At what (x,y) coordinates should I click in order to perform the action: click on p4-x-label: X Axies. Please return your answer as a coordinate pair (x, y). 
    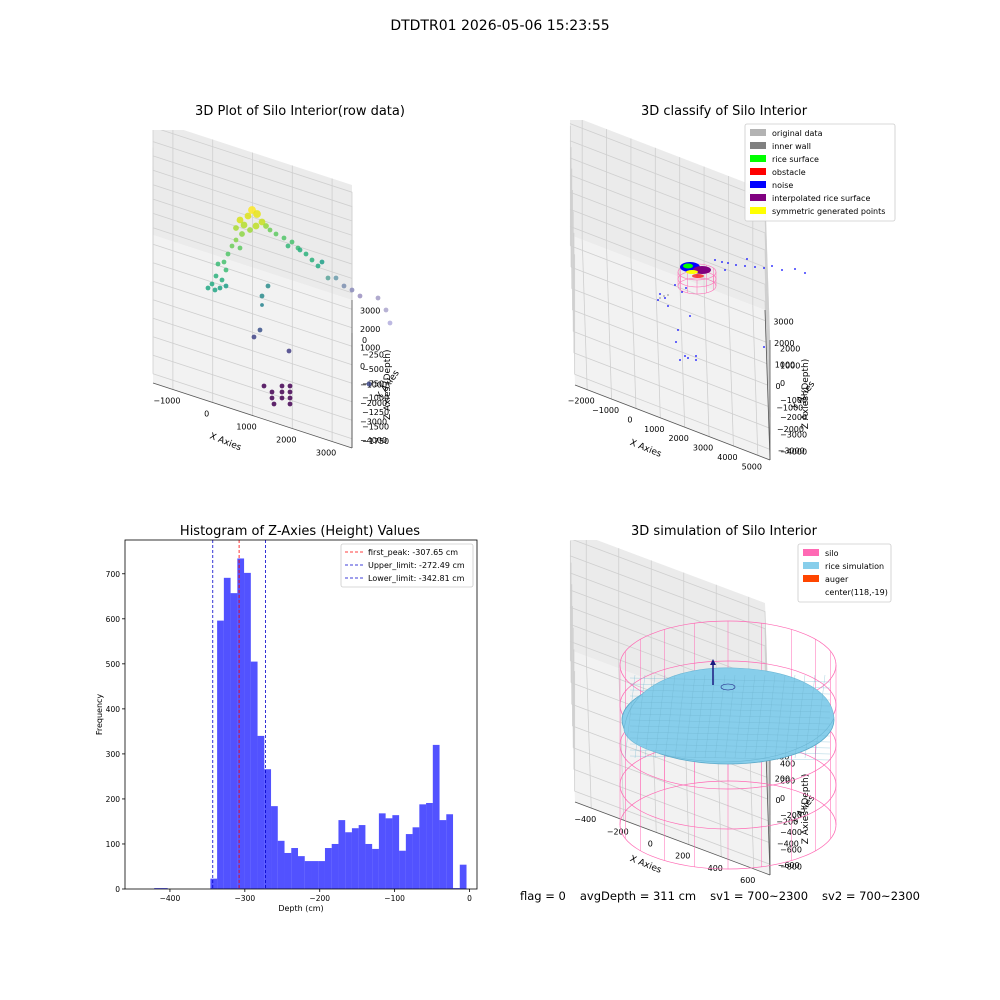
    Looking at the image, I should click on (645, 865).